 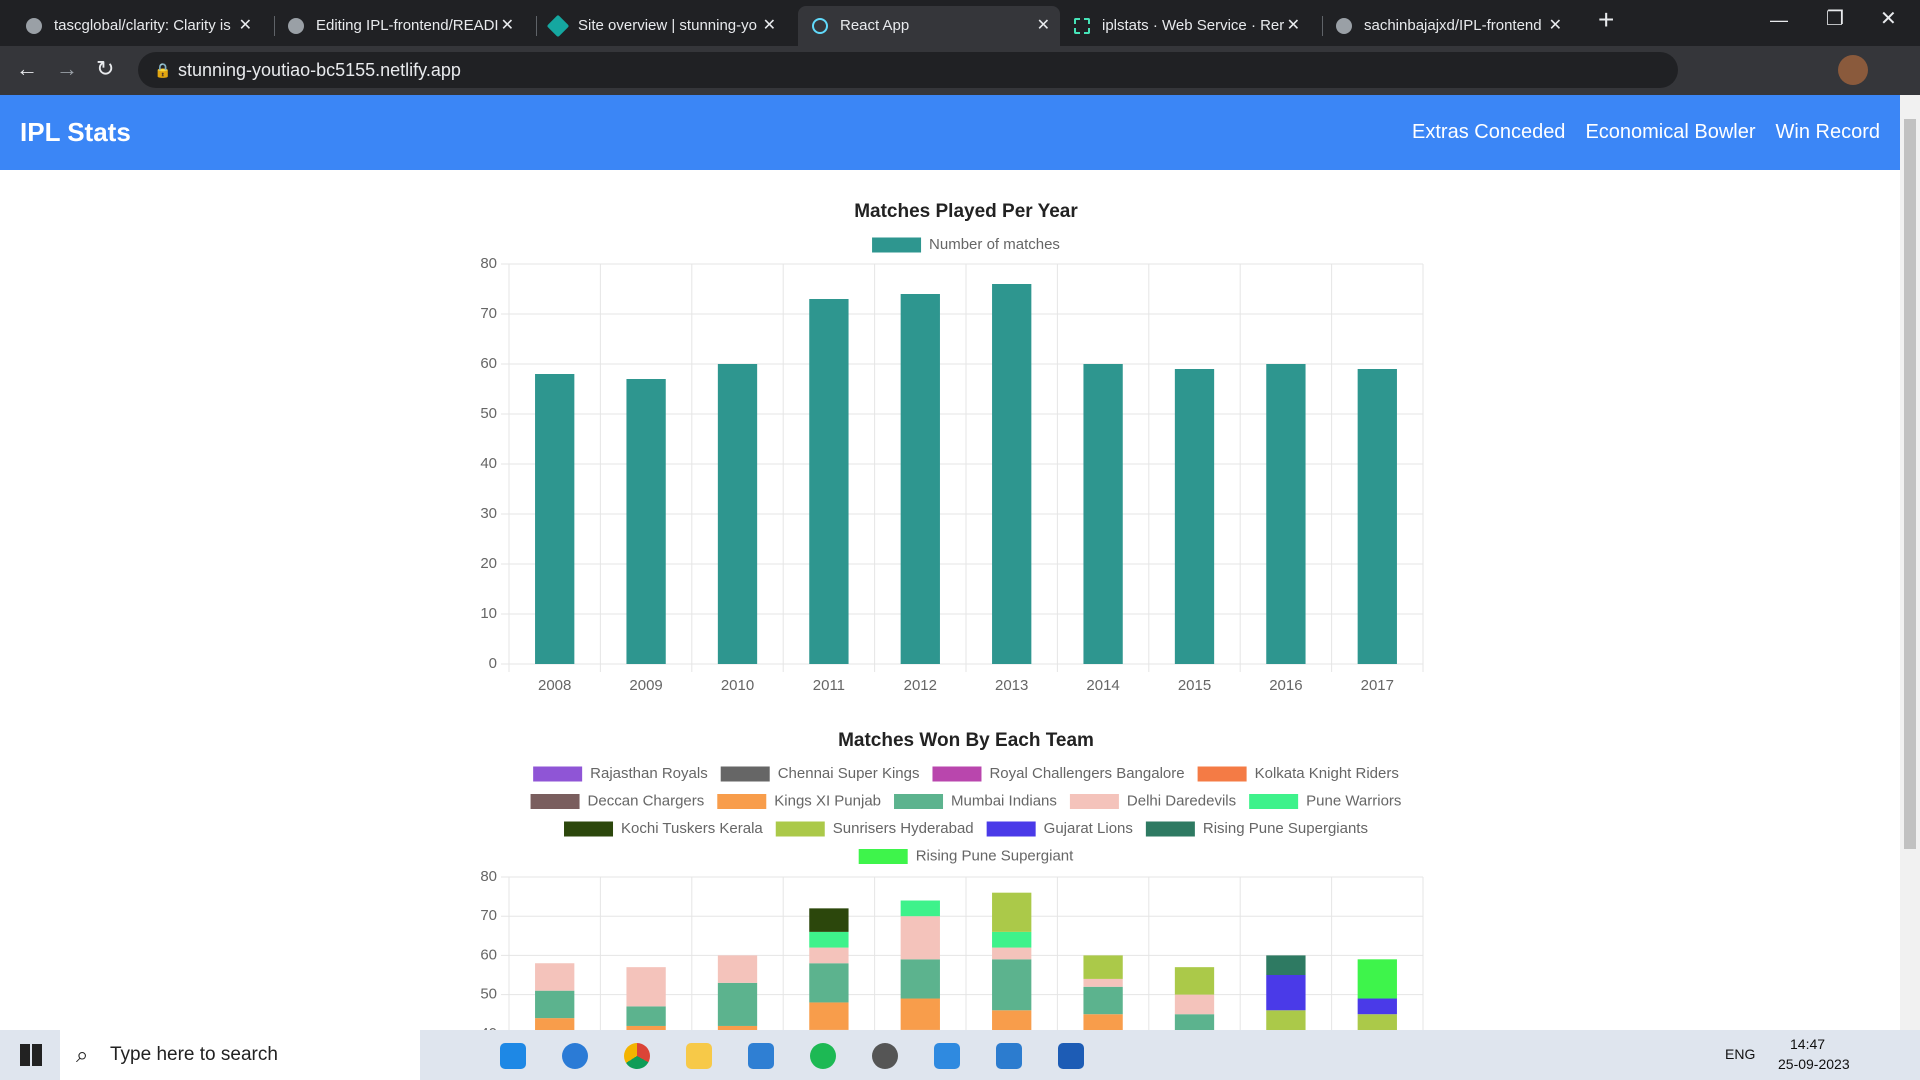 What do you see at coordinates (1814, 1064) in the screenshot?
I see `clock-date: 25-09-2023` at bounding box center [1814, 1064].